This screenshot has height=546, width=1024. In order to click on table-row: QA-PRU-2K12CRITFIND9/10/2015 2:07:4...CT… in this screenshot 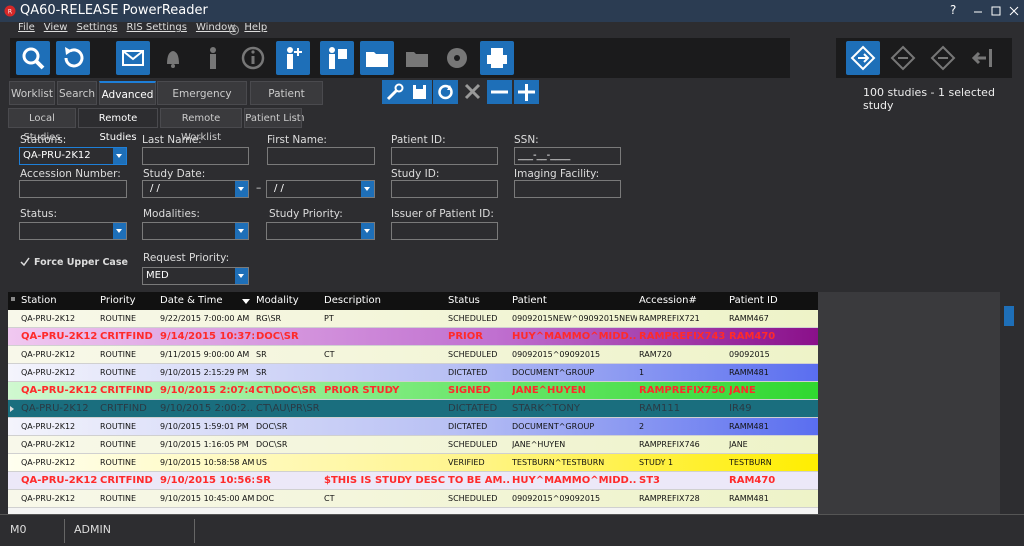, I will do `click(413, 391)`.